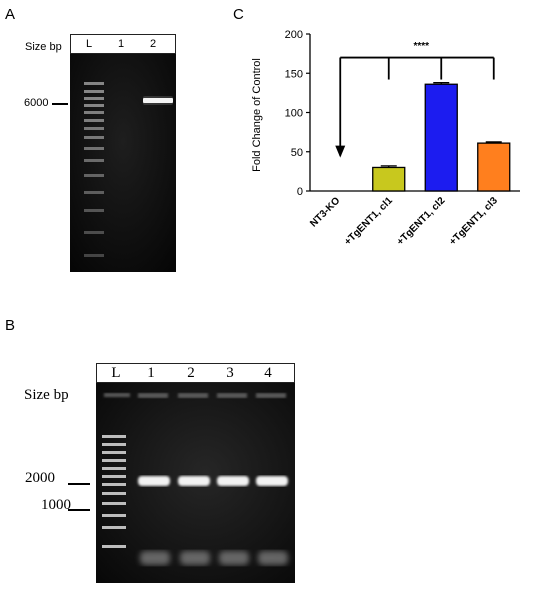 The image size is (550, 591). What do you see at coordinates (89, 44) in the screenshot?
I see `panel-a-lane-label: L` at bounding box center [89, 44].